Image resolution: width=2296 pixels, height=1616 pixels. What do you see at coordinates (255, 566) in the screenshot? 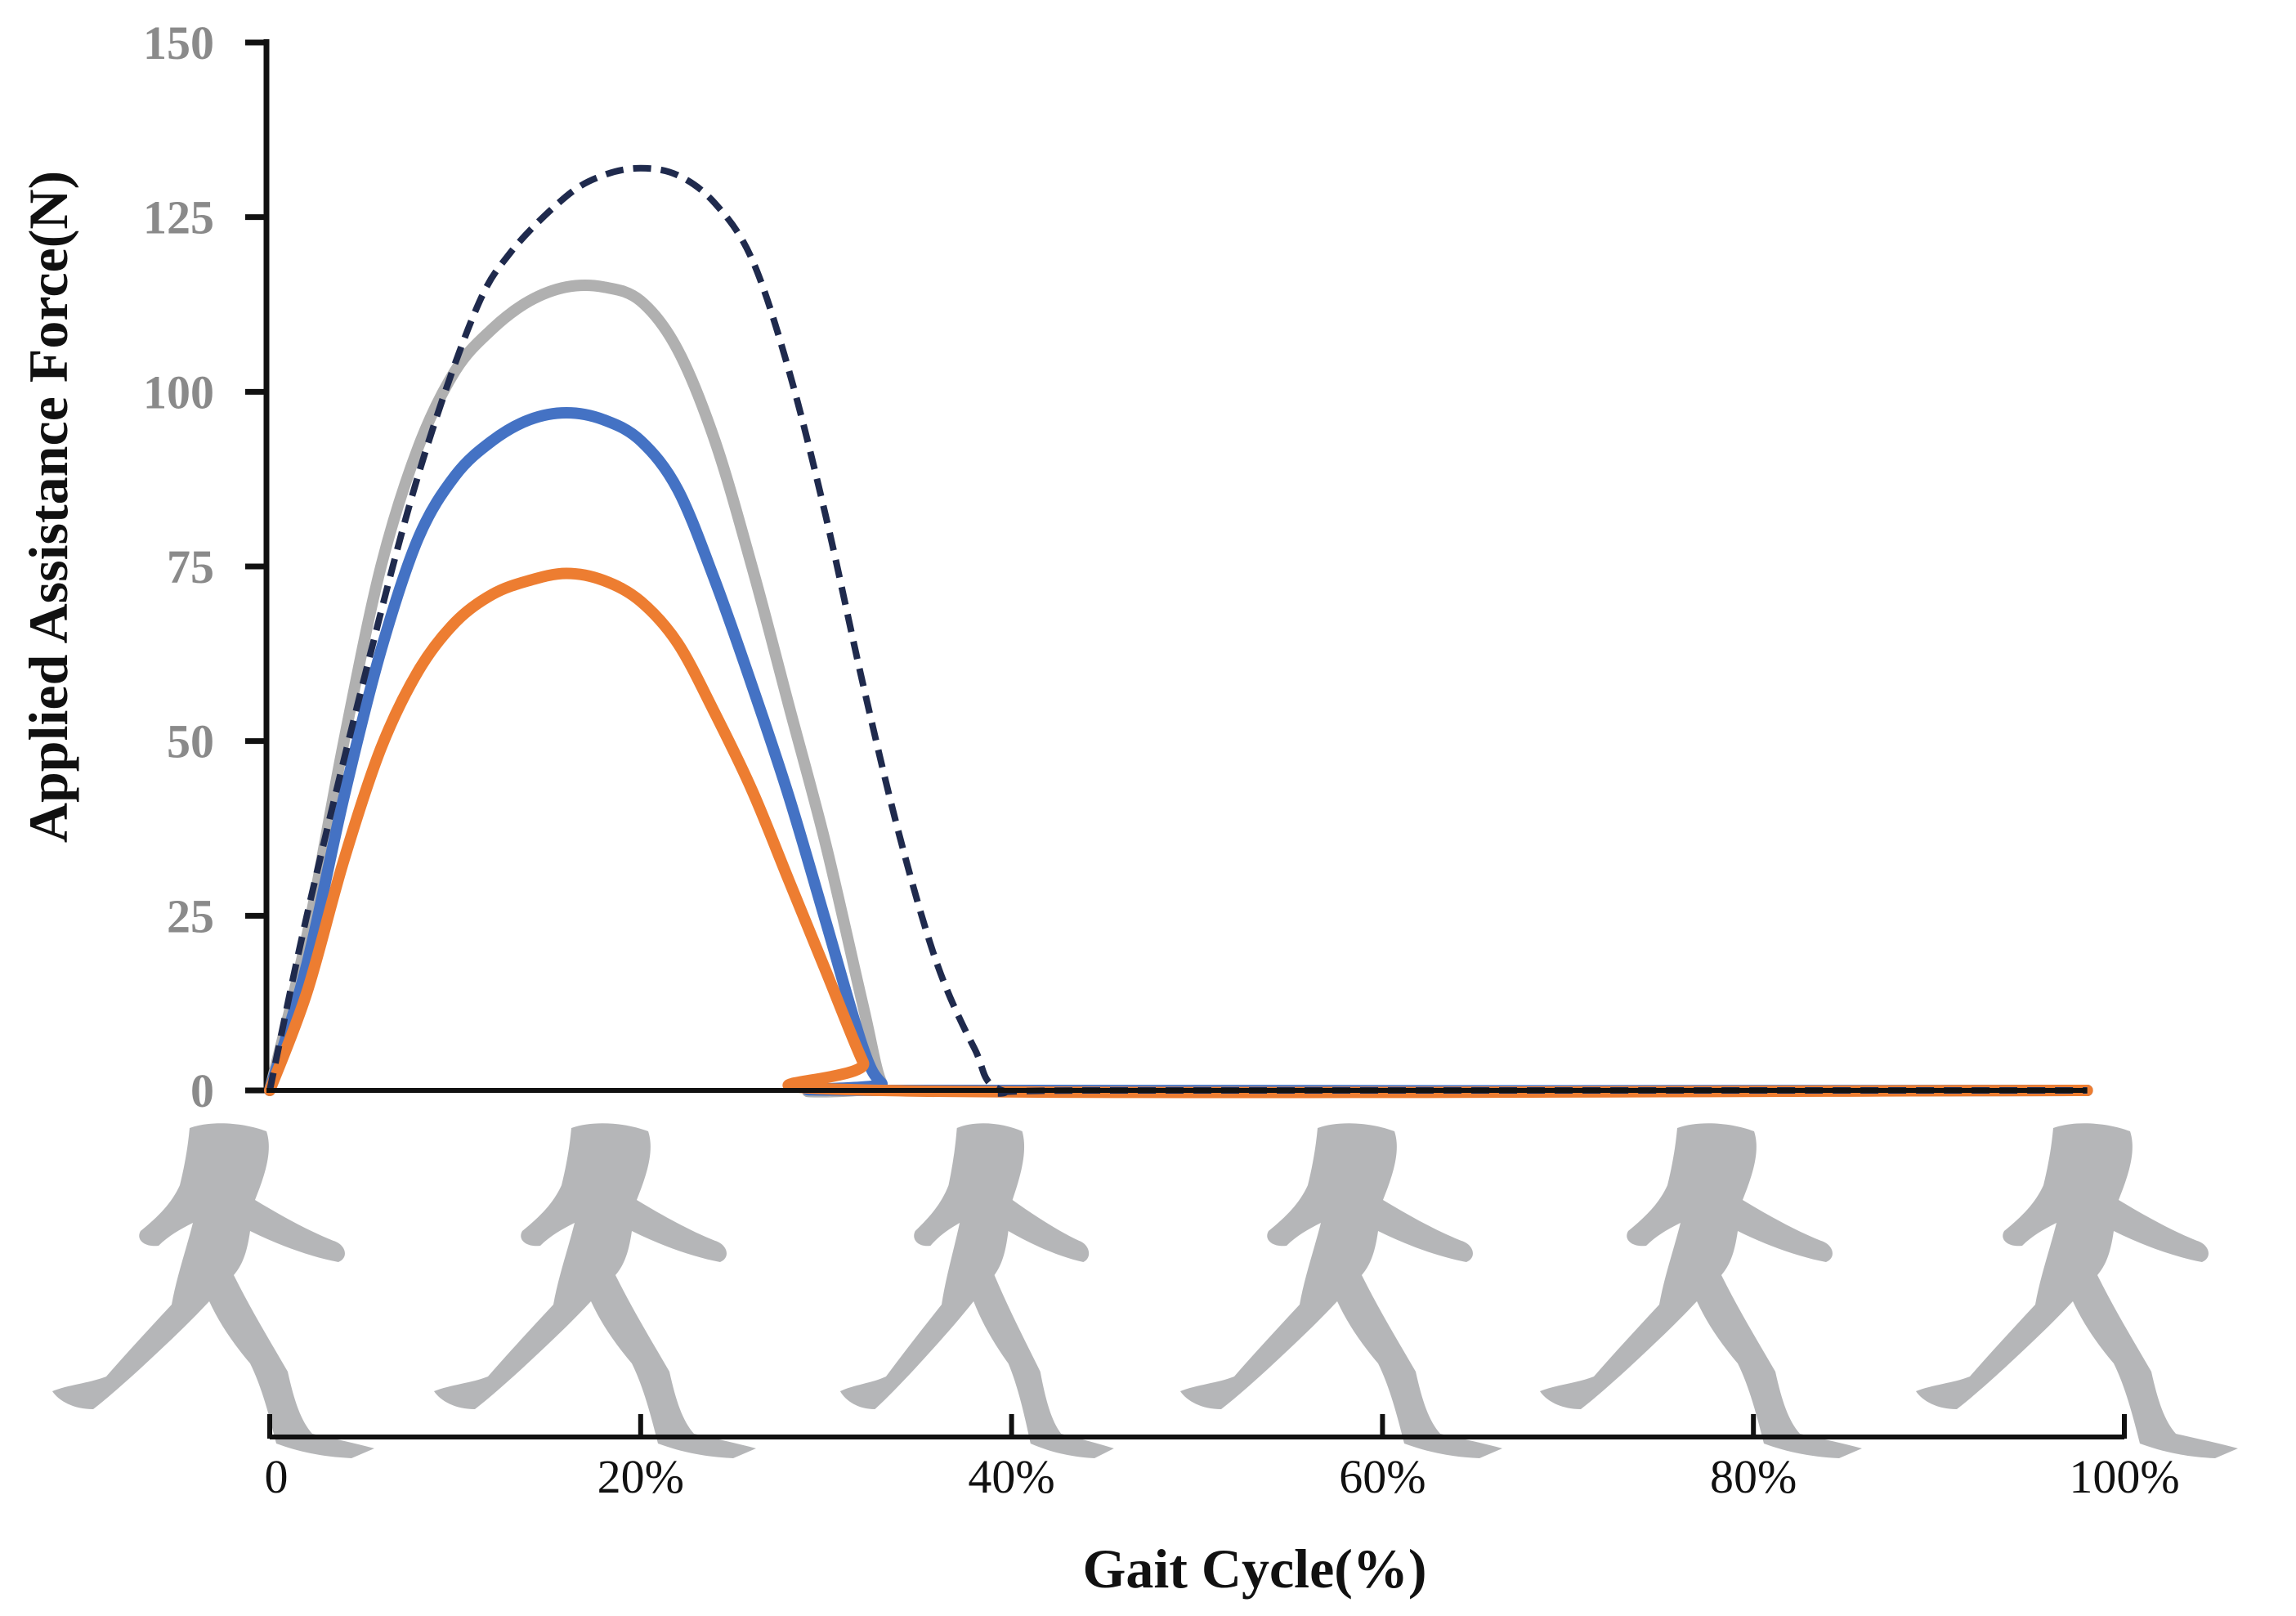
I see `y-axis-ticks` at bounding box center [255, 566].